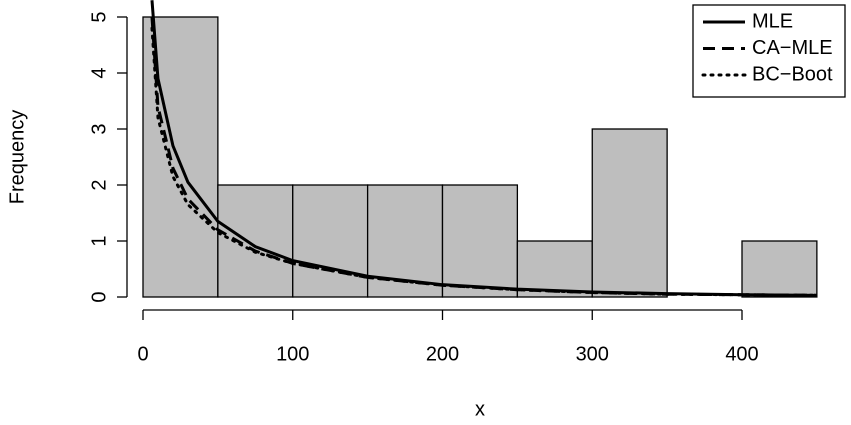 The image size is (851, 425). Describe the element at coordinates (99, 240) in the screenshot. I see `y-tick-label: 1` at that location.